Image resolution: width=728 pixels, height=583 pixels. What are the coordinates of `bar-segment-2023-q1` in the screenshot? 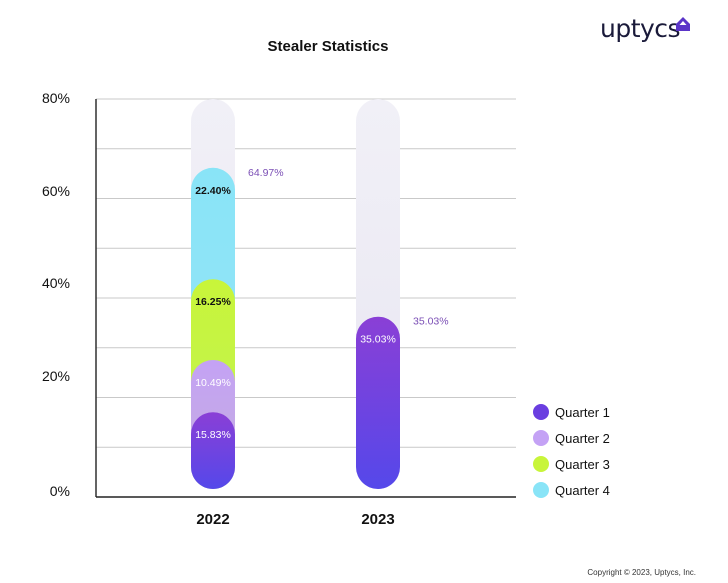 It's located at (378, 402).